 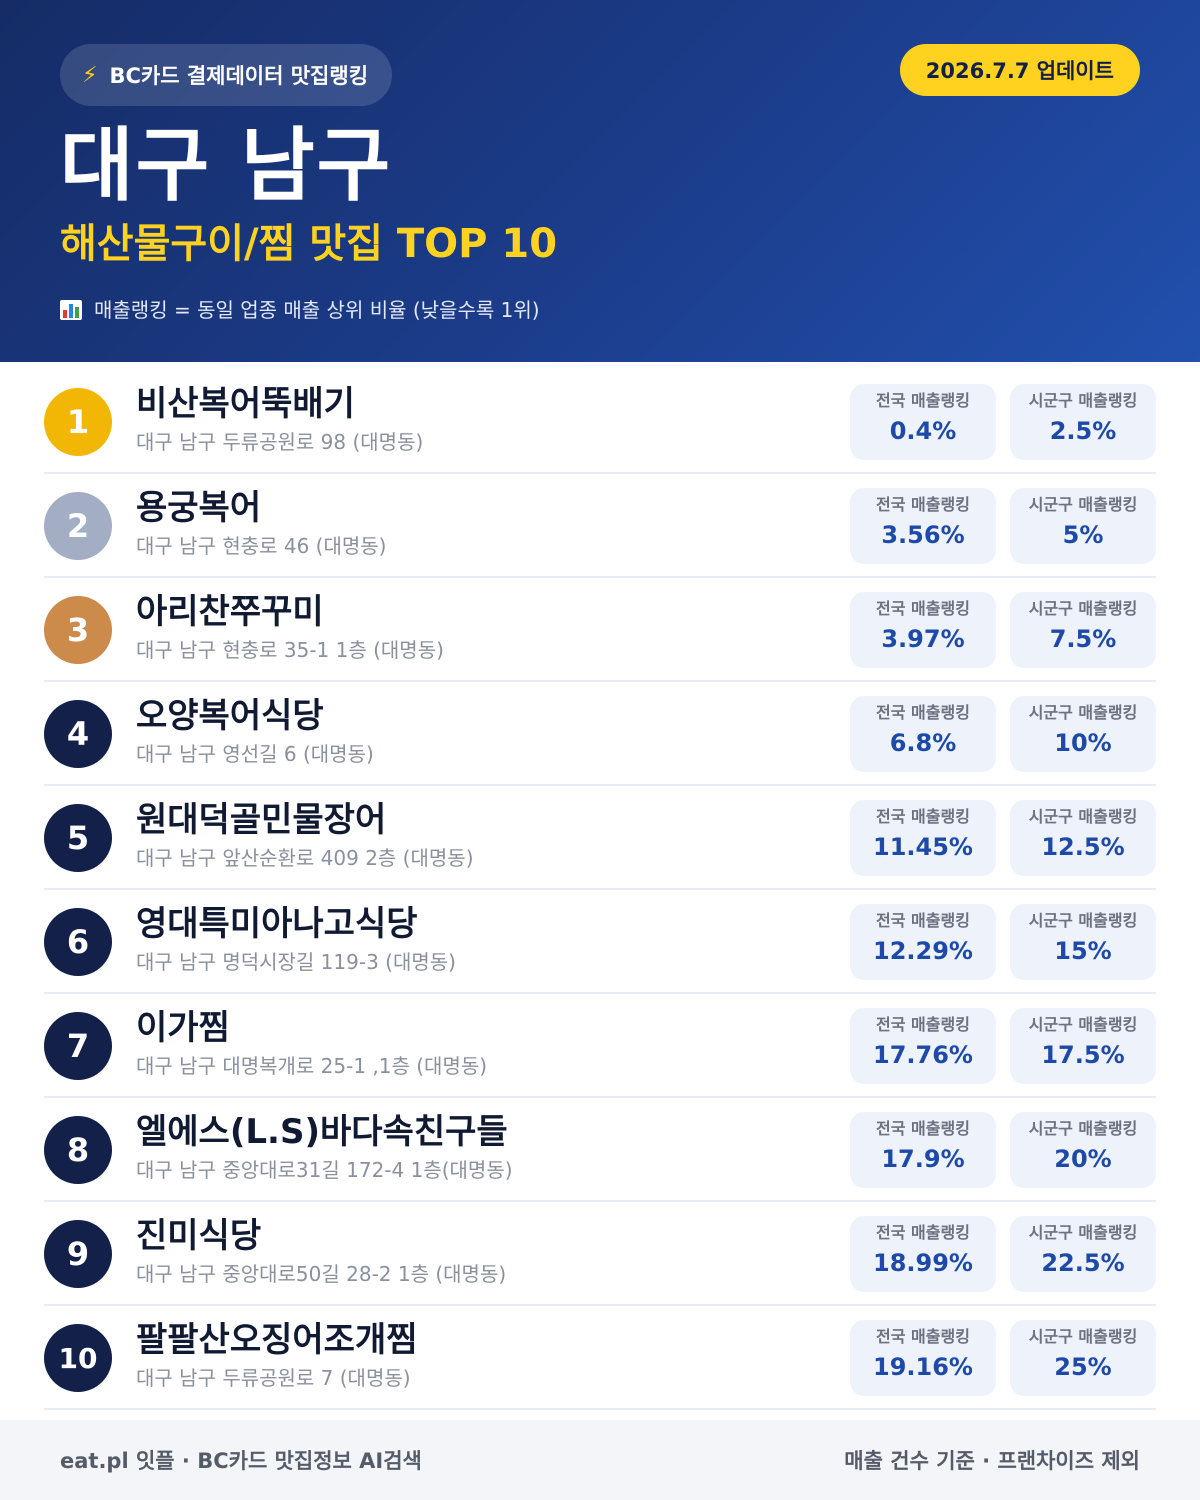 I want to click on restaurant-name: 이가찜, so click(x=183, y=1028).